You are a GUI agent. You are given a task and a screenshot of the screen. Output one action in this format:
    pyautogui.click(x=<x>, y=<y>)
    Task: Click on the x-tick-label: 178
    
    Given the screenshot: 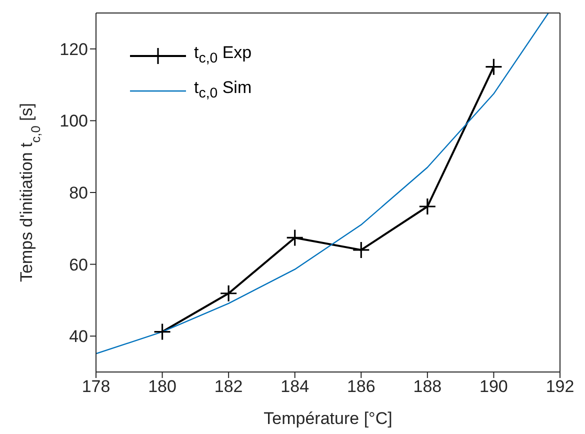 What is the action you would take?
    pyautogui.click(x=96, y=386)
    